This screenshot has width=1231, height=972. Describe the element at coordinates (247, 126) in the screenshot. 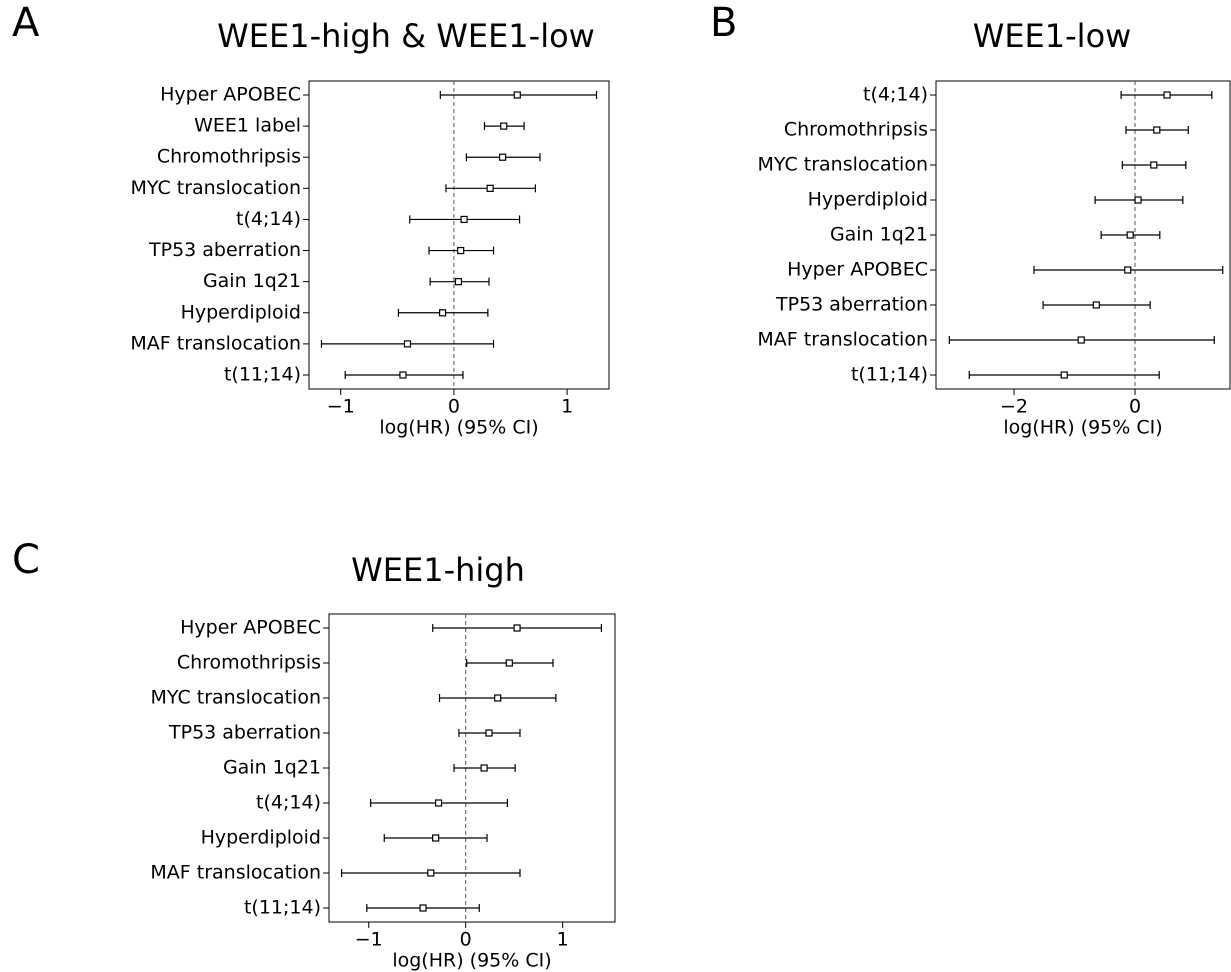

I see `y-tick-label: WEE1 label` at that location.